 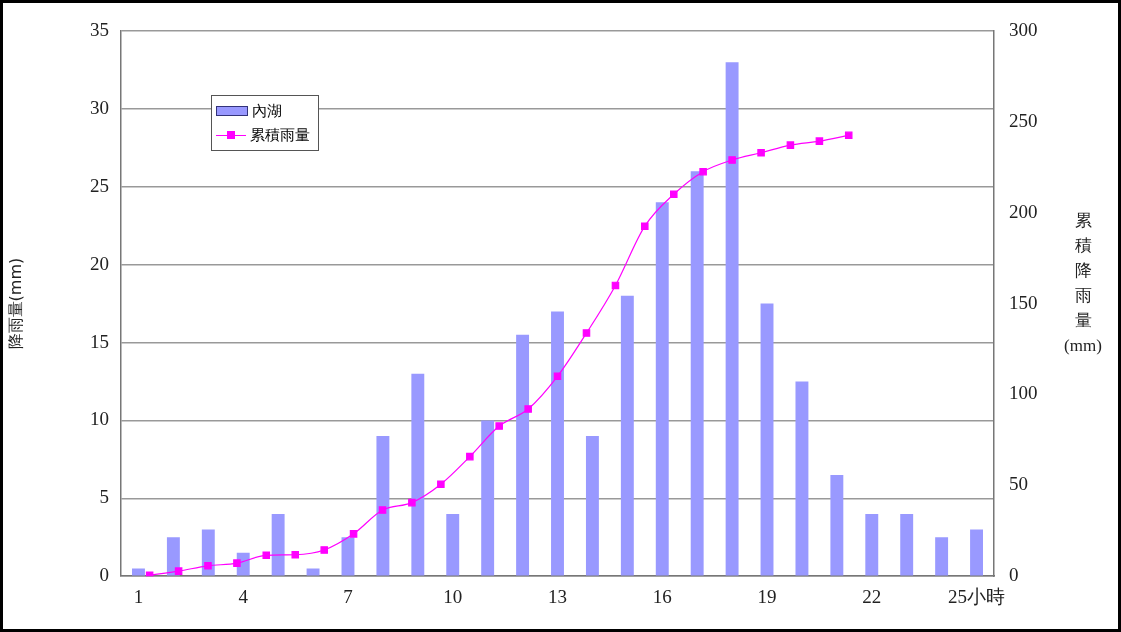 I want to click on y-tick-label: 5, so click(x=104, y=497).